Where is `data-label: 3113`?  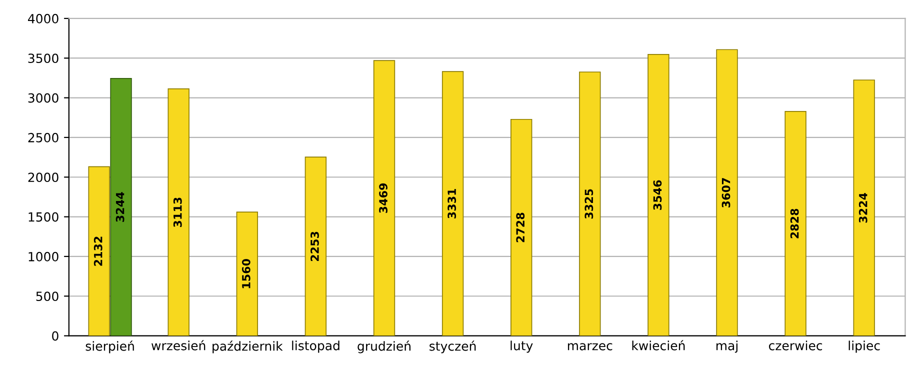 data-label: 3113 is located at coordinates (177, 213).